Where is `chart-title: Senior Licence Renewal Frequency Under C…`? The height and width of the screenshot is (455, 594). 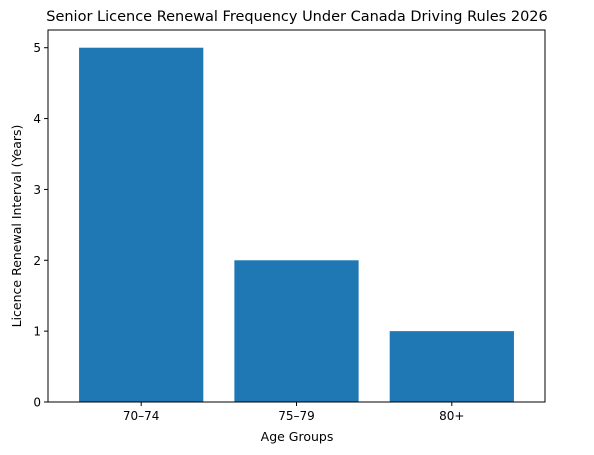 chart-title: Senior Licence Renewal Frequency Under C… is located at coordinates (297, 17).